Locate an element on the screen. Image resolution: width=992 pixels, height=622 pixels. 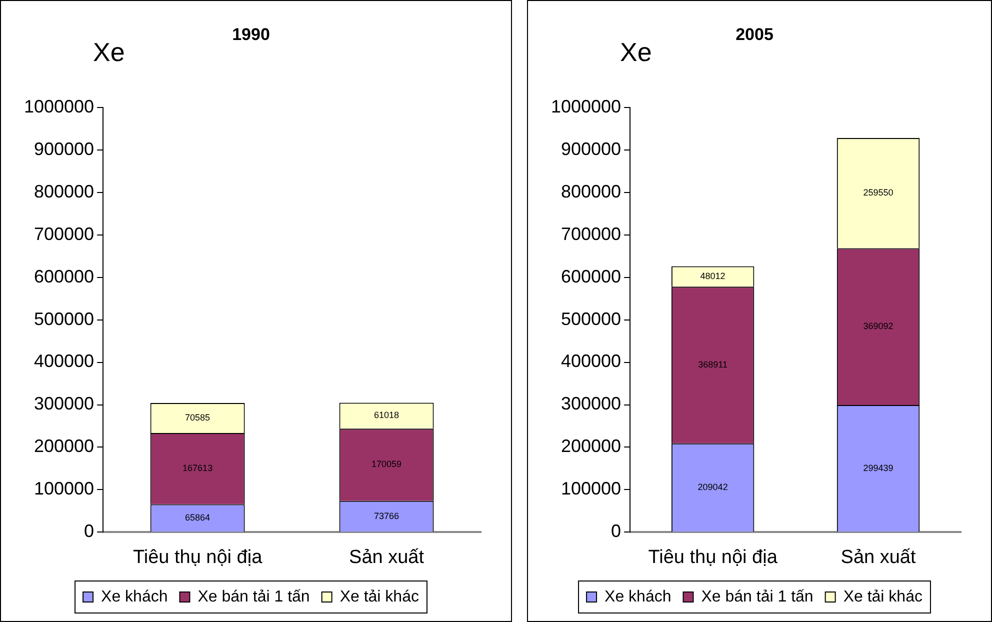
data-label: 65864 is located at coordinates (197, 517).